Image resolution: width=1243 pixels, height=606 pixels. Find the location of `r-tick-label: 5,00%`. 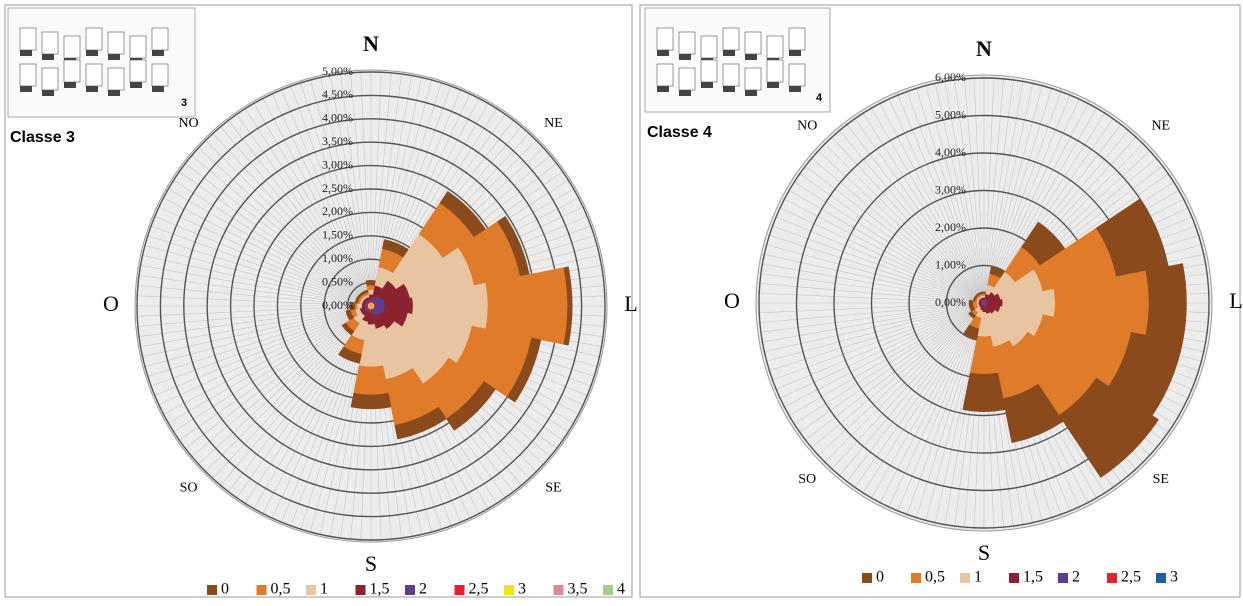

r-tick-label: 5,00% is located at coordinates (950, 114).